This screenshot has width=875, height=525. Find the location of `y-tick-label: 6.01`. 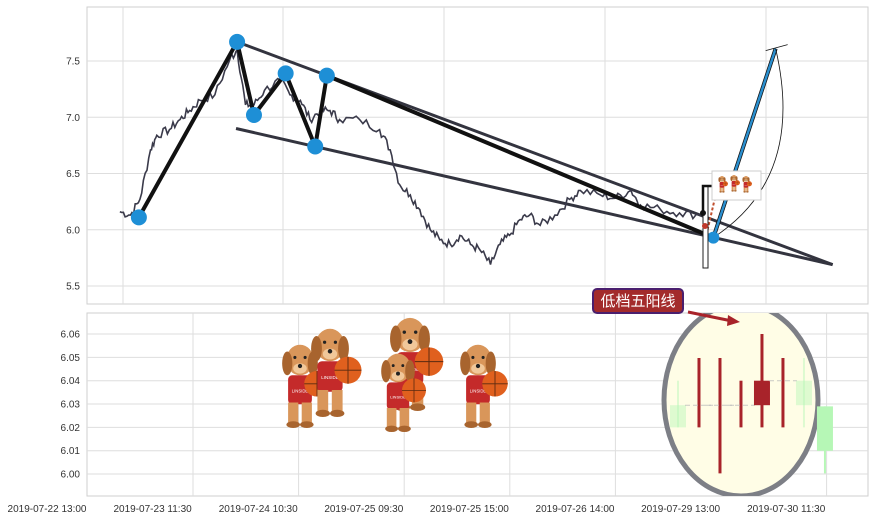

y-tick-label: 6.01 is located at coordinates (71, 451).